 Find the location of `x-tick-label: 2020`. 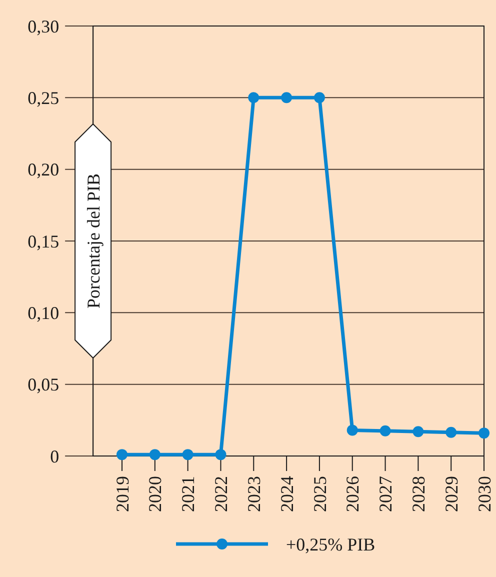

x-tick-label: 2020 is located at coordinates (155, 494).